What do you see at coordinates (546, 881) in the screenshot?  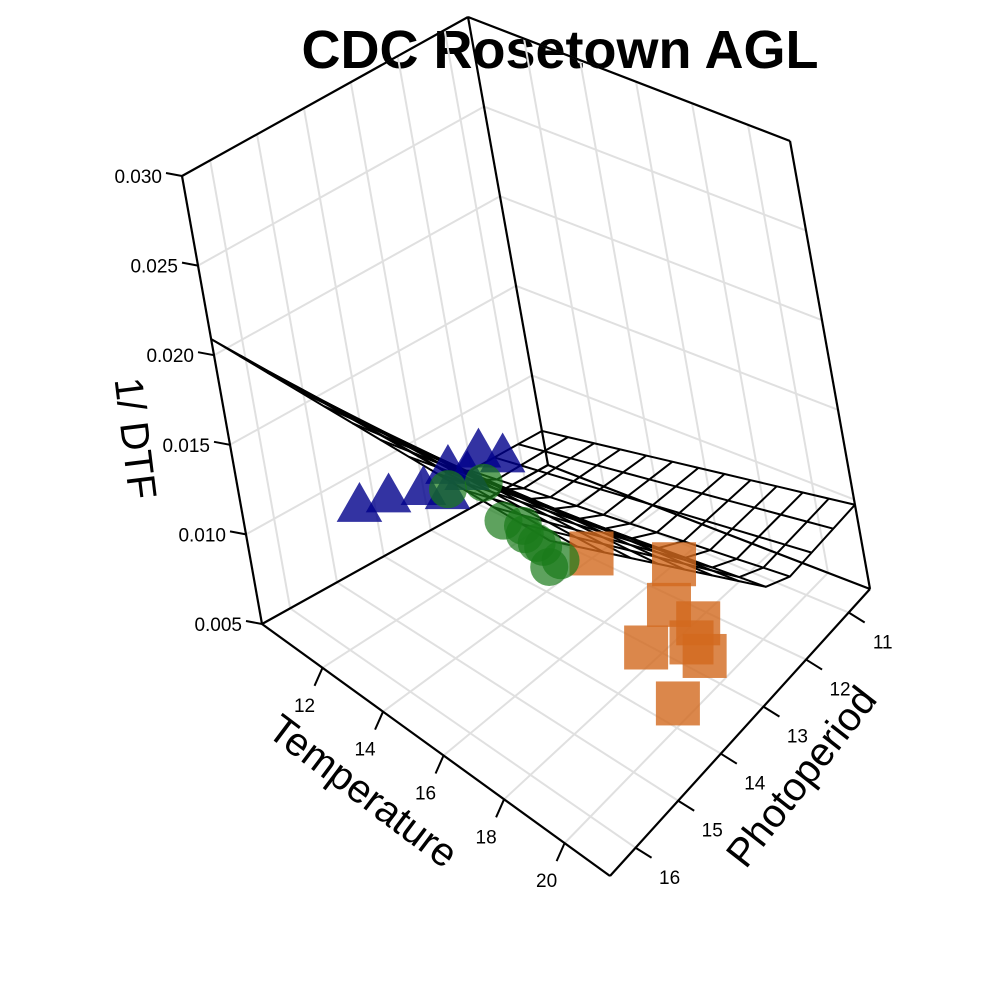 I see `x-tick-label: 20` at bounding box center [546, 881].